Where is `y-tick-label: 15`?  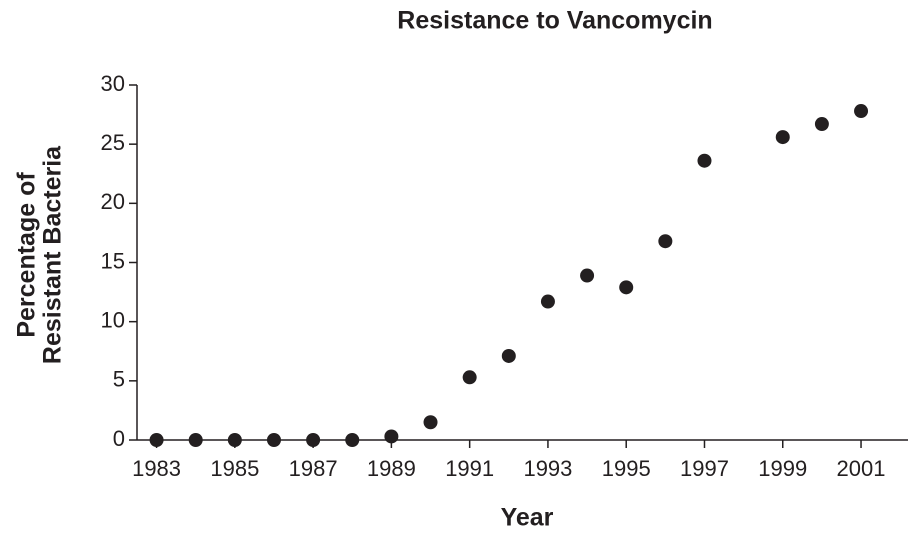 y-tick-label: 15 is located at coordinates (113, 260).